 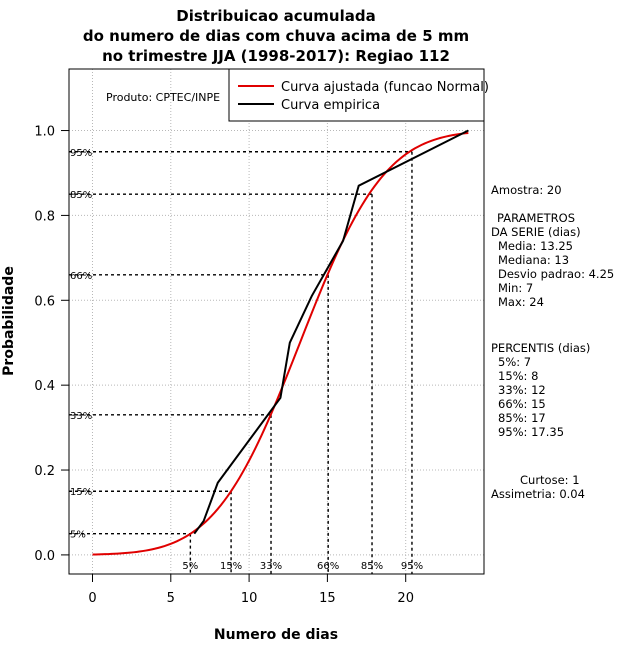 What do you see at coordinates (275, 16) in the screenshot?
I see `title-line-1: Distribuicao acumulada` at bounding box center [275, 16].